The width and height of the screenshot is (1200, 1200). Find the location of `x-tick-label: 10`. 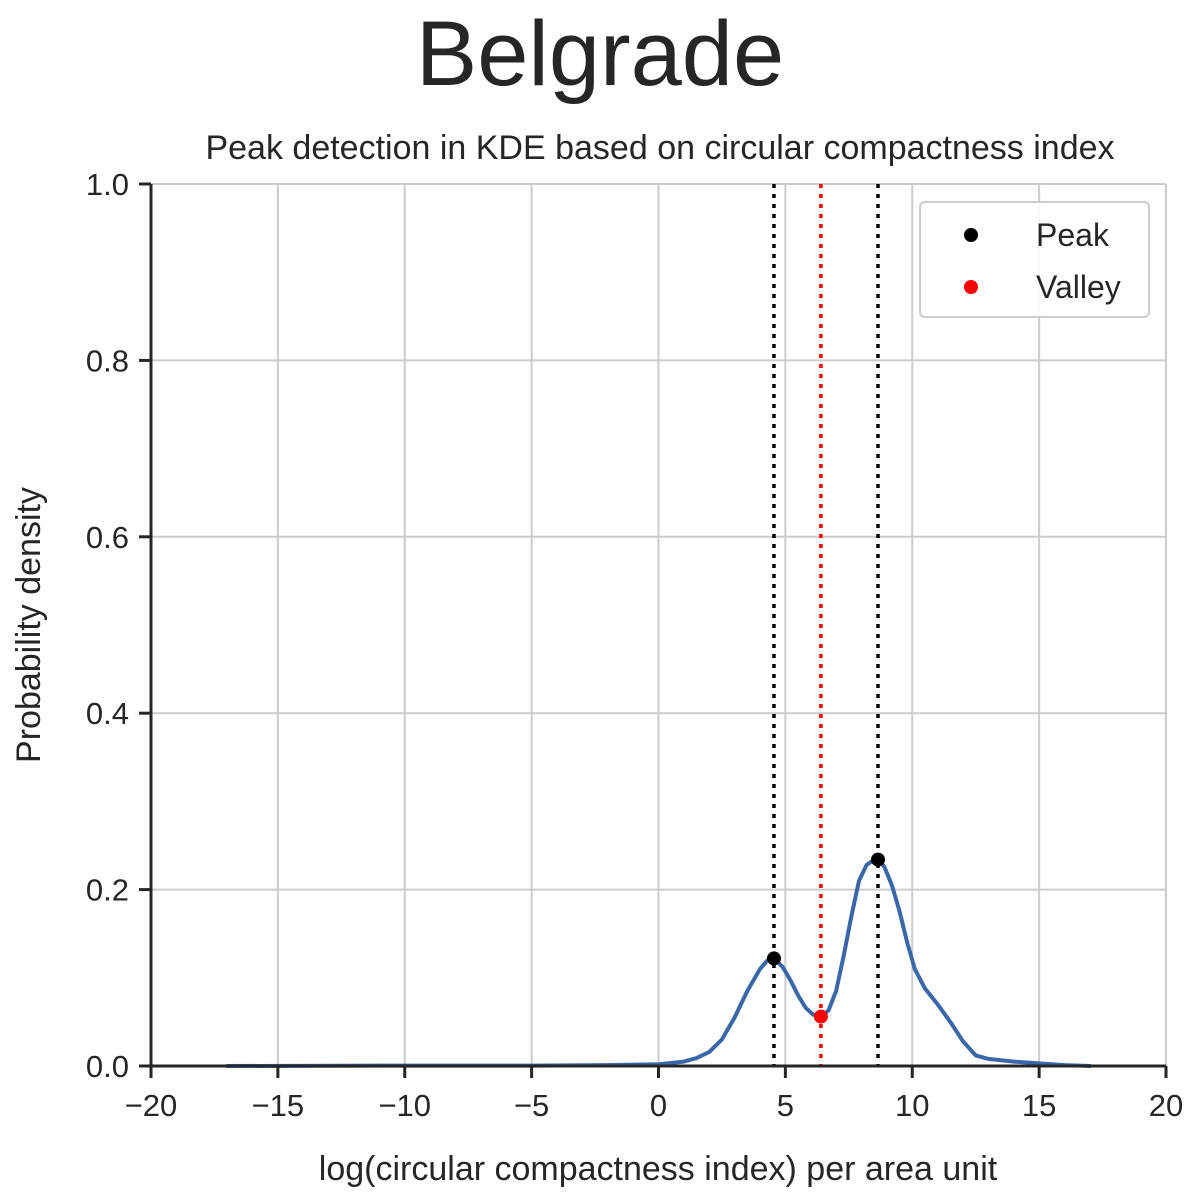

x-tick-label: 10 is located at coordinates (912, 1105).